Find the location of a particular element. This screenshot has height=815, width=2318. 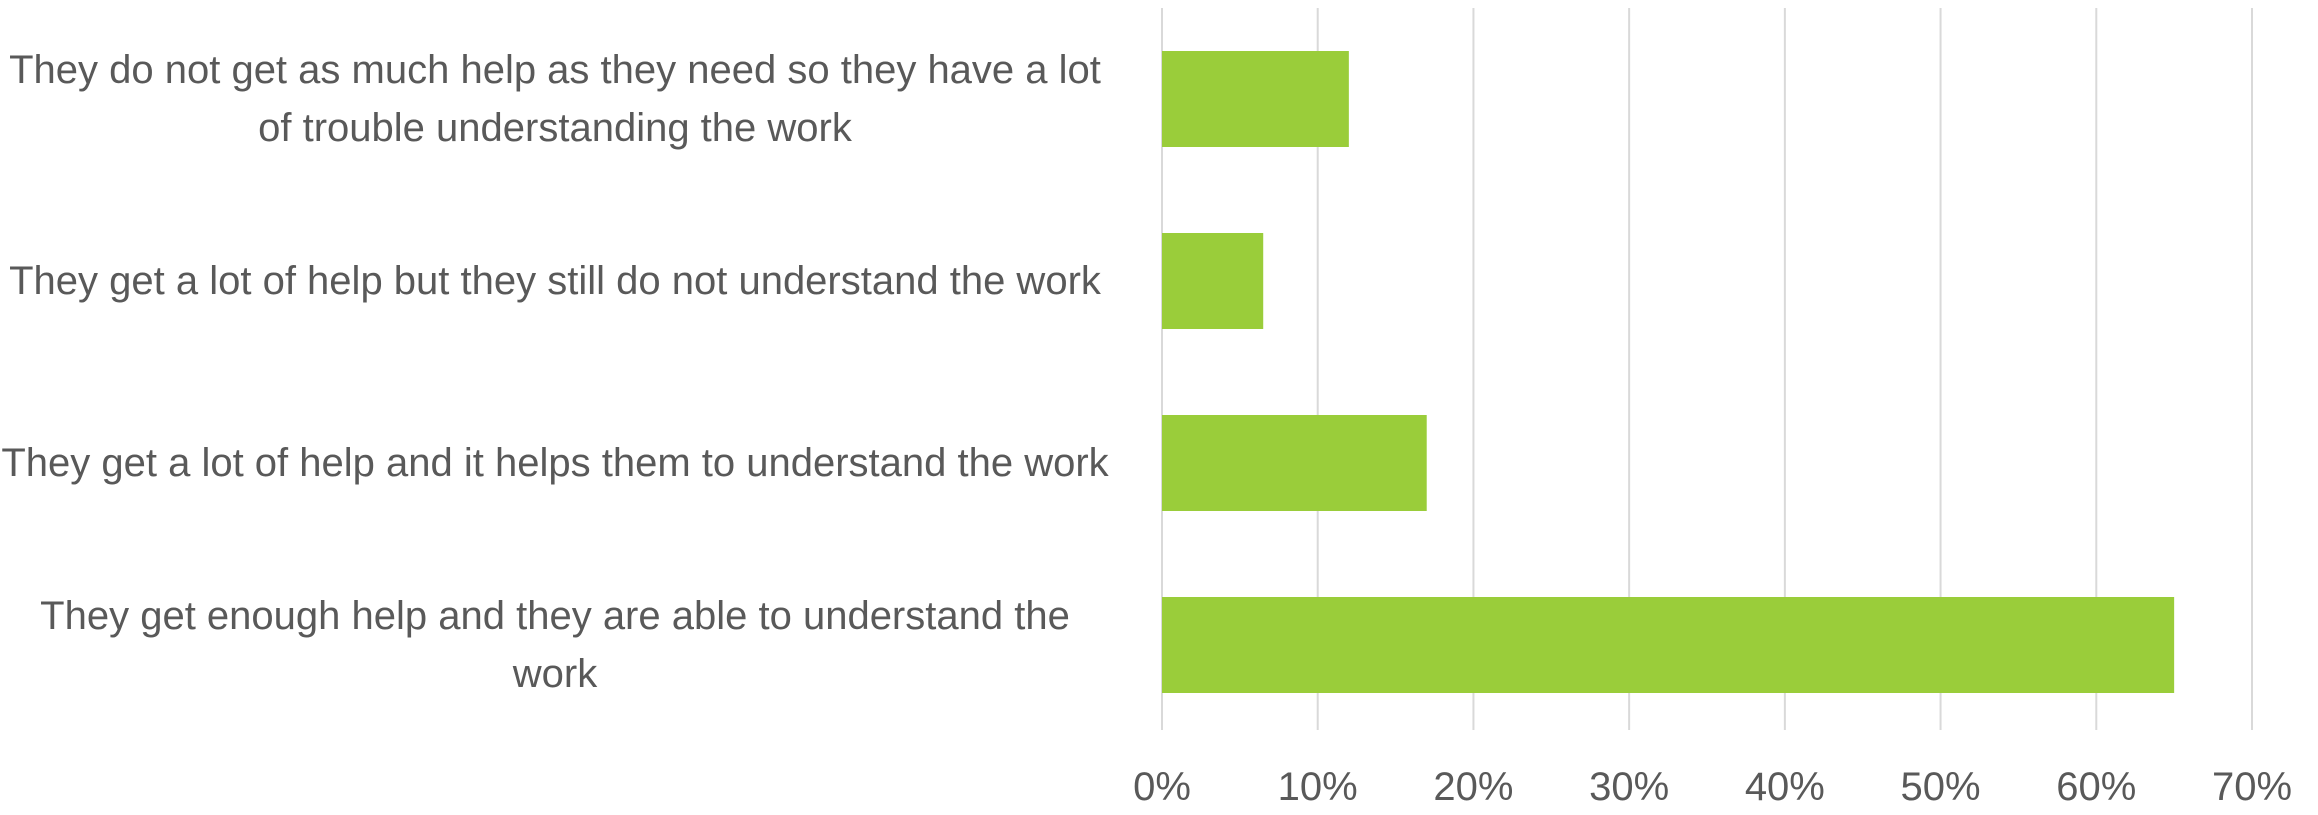

x-tick-label: 20% is located at coordinates (1473, 787).